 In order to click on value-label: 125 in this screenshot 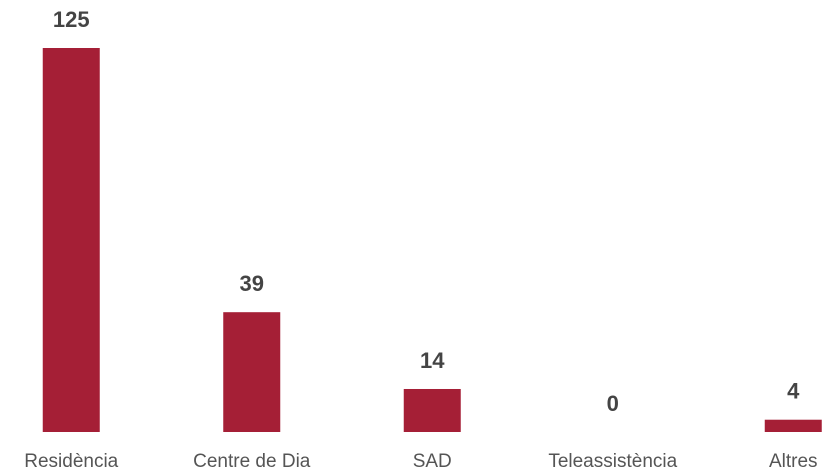, I will do `click(71, 19)`.